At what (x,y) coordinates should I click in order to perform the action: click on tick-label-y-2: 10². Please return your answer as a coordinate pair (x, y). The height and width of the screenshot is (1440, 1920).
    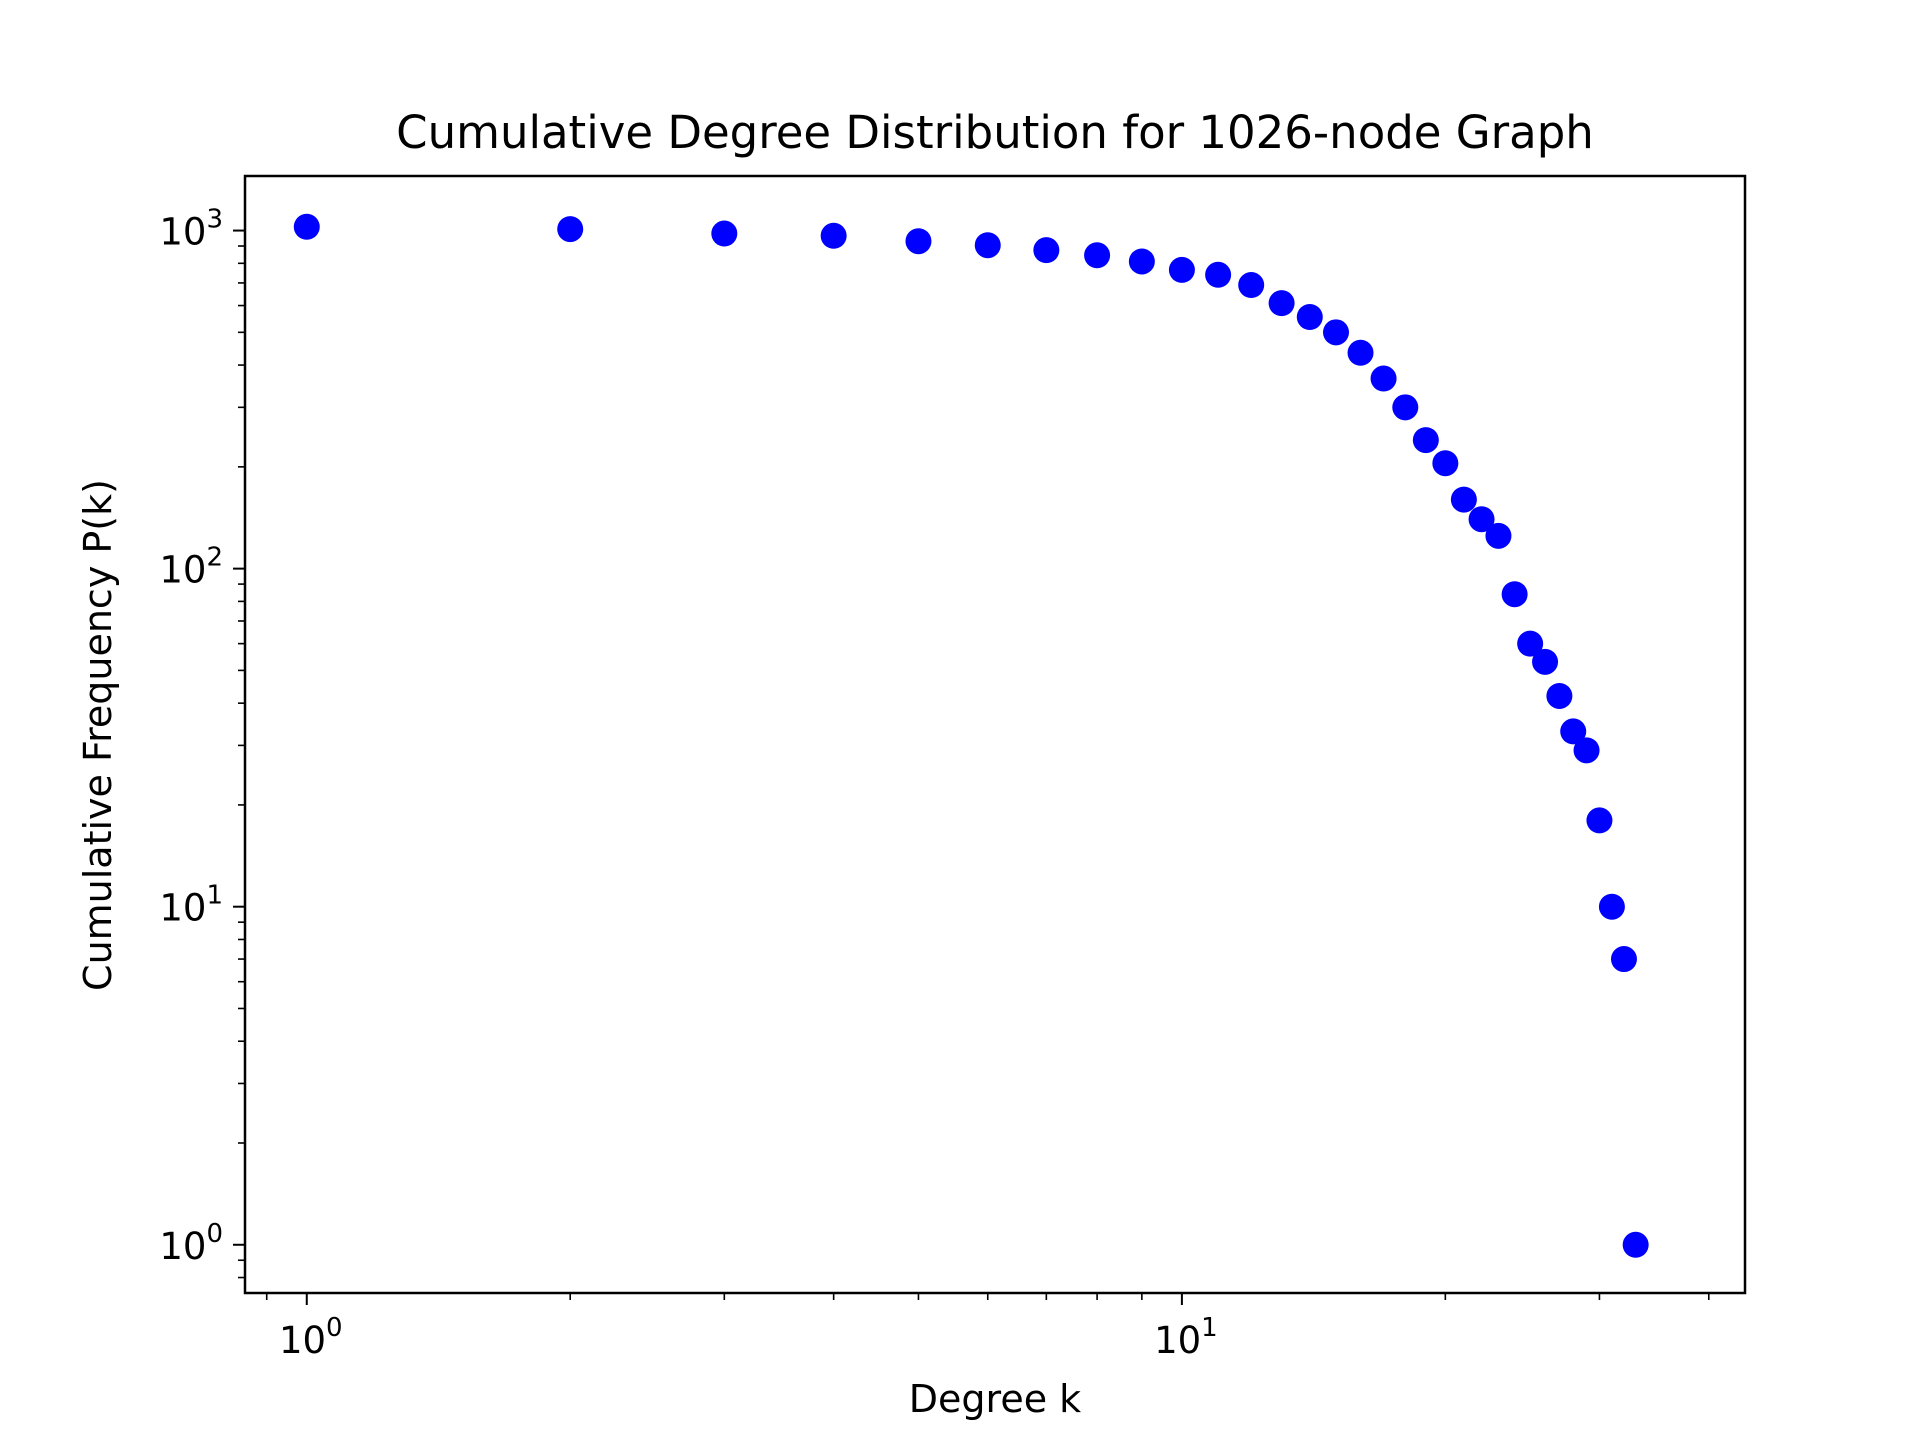
    Looking at the image, I should click on (191, 567).